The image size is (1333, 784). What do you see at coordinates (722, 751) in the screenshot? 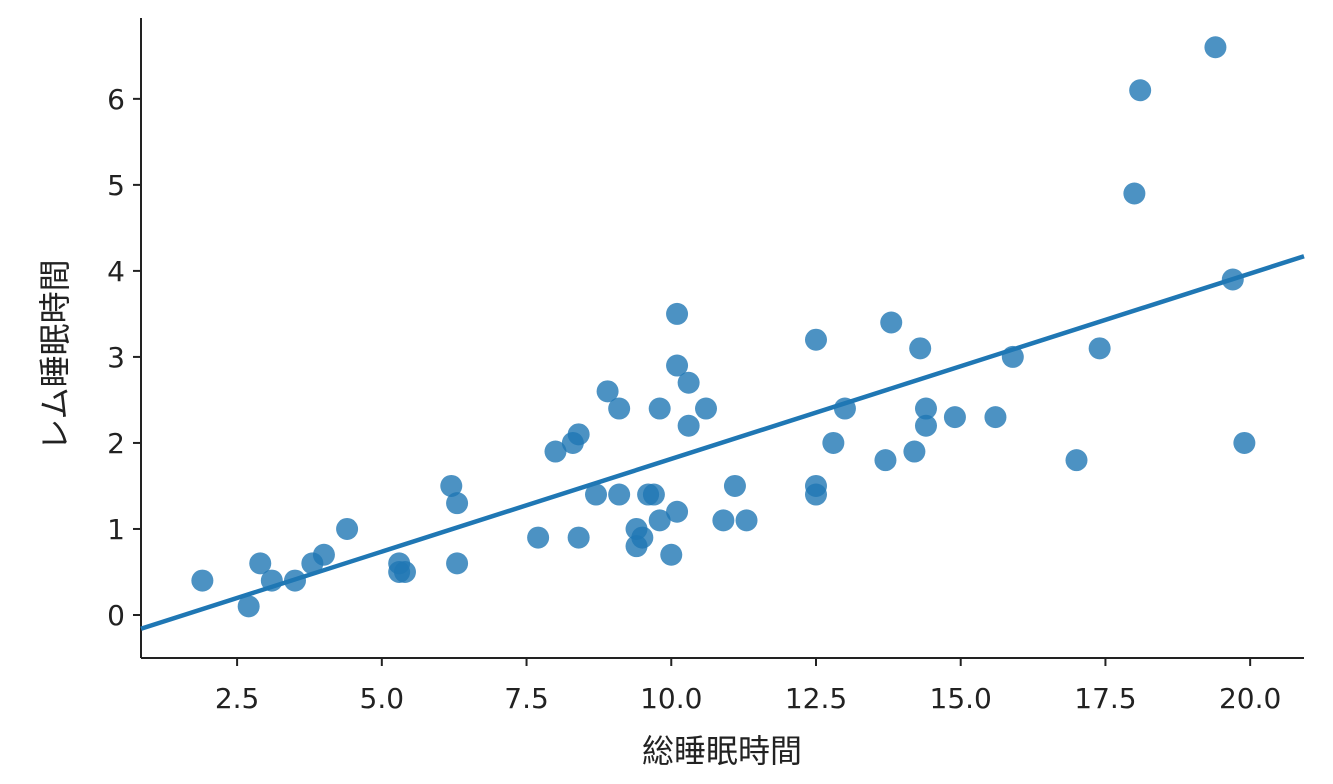
I see `x-axis-label: 総睡眠時間` at bounding box center [722, 751].